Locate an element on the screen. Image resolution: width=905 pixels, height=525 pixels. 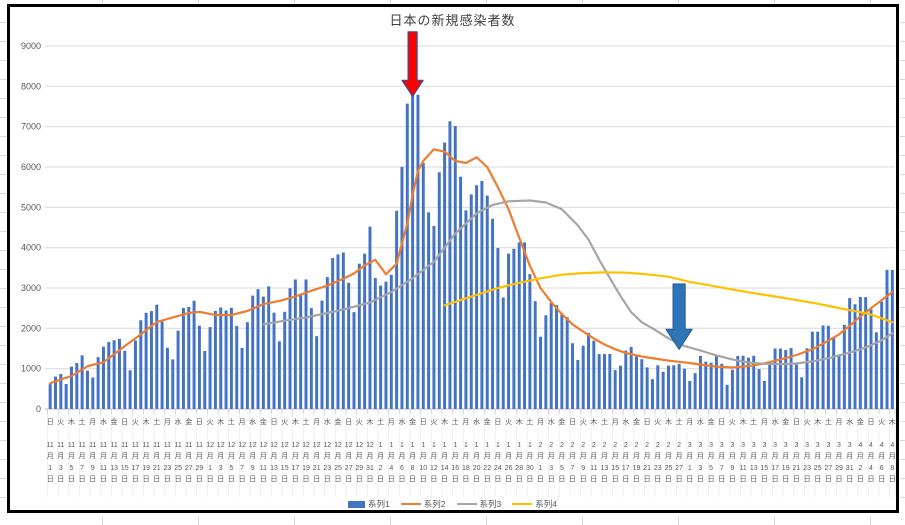
x-axis-label: 水 3 月 31 日 is located at coordinates (850, 450).